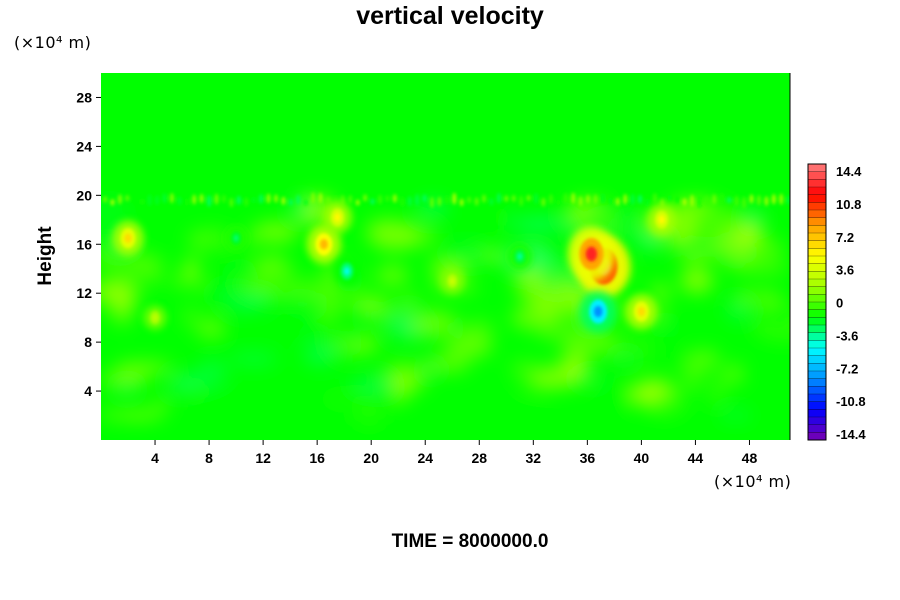  What do you see at coordinates (84, 244) in the screenshot?
I see `y-tick-label: 16` at bounding box center [84, 244].